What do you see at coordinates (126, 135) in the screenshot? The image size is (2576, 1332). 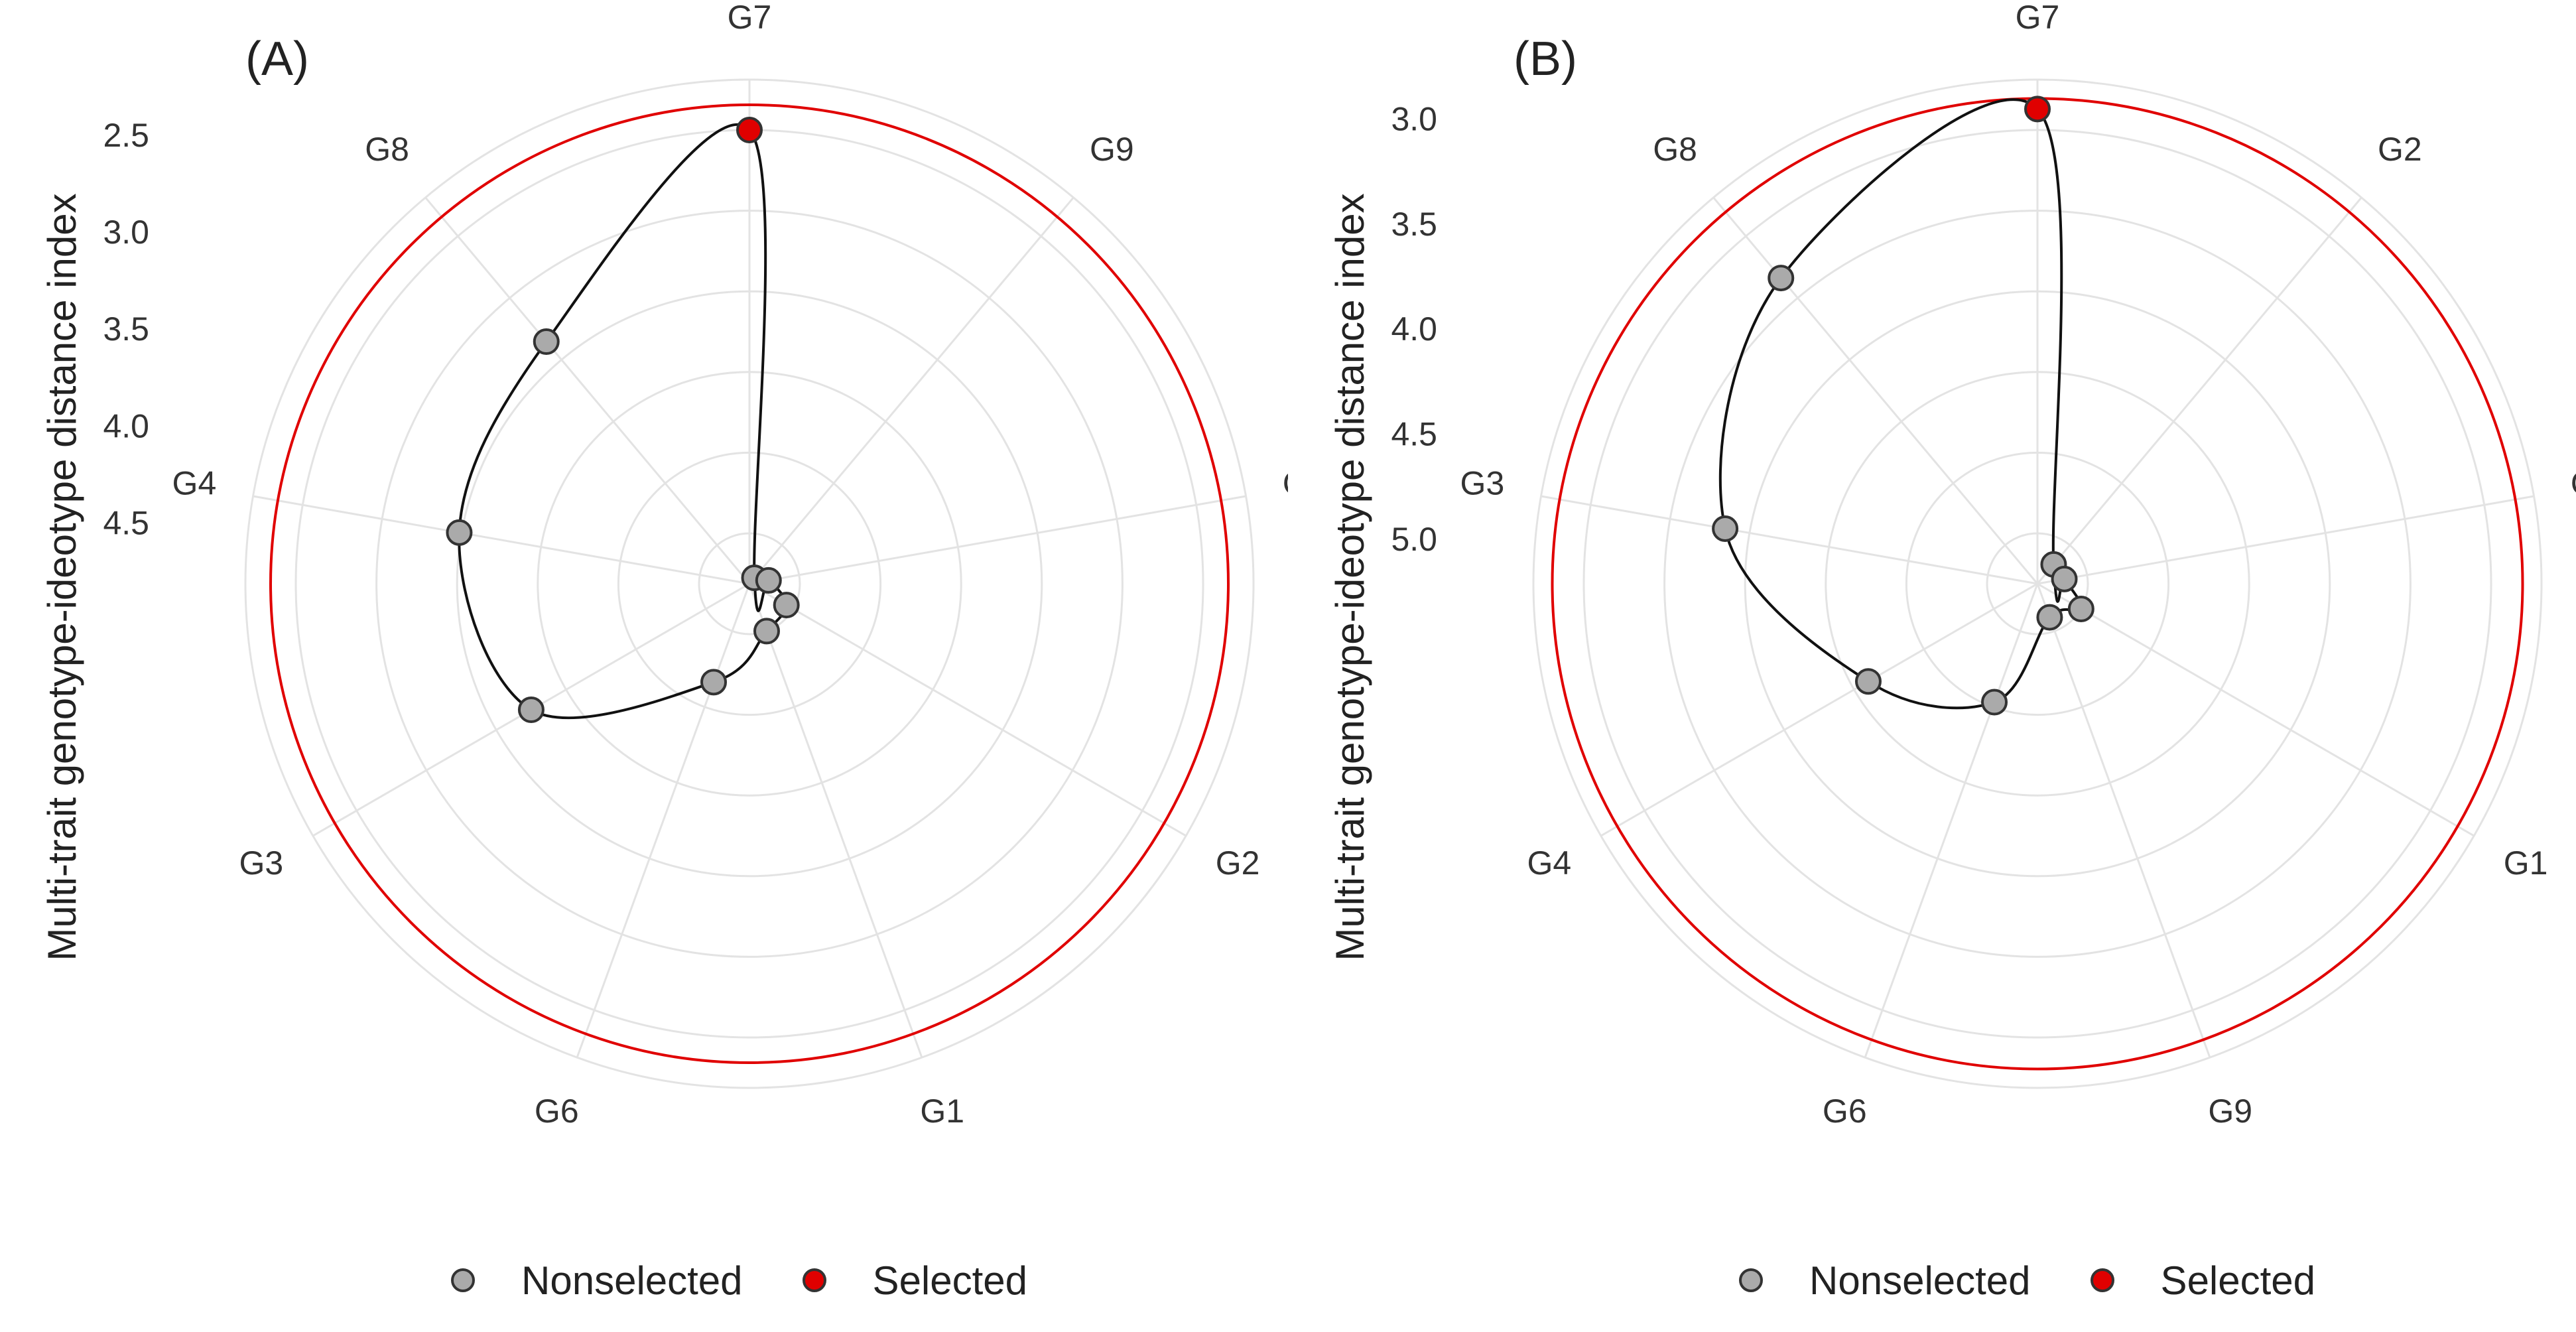 I see `radial-tick-label: 2.5` at bounding box center [126, 135].